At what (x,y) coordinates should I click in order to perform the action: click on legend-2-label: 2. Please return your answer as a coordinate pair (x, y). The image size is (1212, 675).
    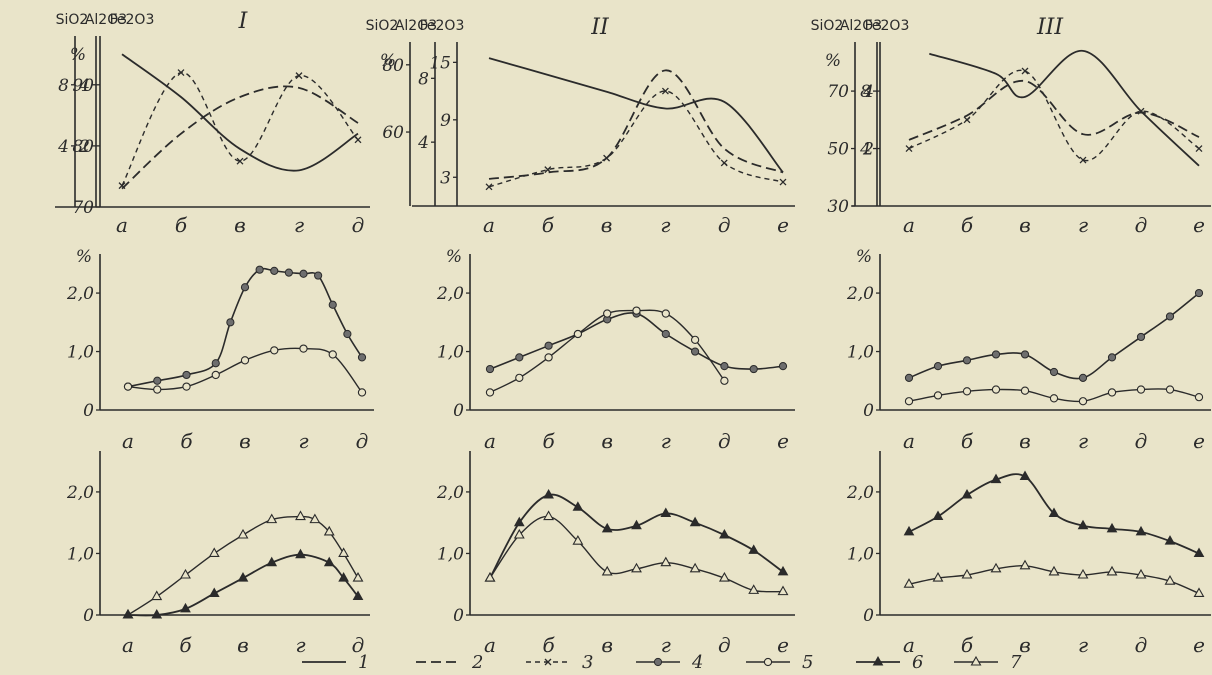
    Looking at the image, I should click on (477, 662).